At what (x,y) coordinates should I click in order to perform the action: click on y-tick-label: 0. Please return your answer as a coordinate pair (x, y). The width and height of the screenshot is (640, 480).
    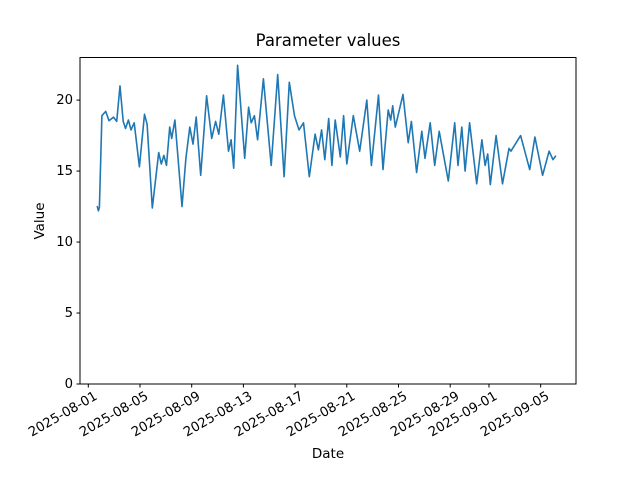
    Looking at the image, I should click on (68, 384).